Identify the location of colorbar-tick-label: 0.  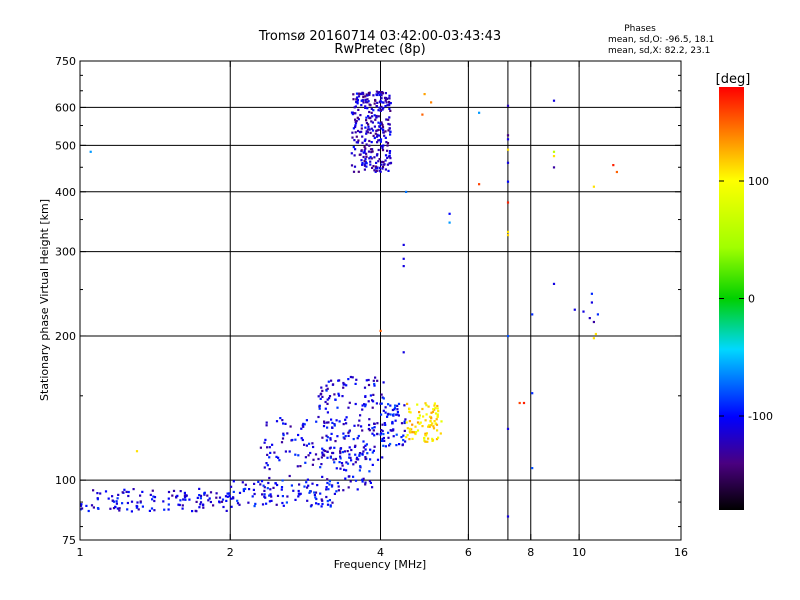
(751, 299).